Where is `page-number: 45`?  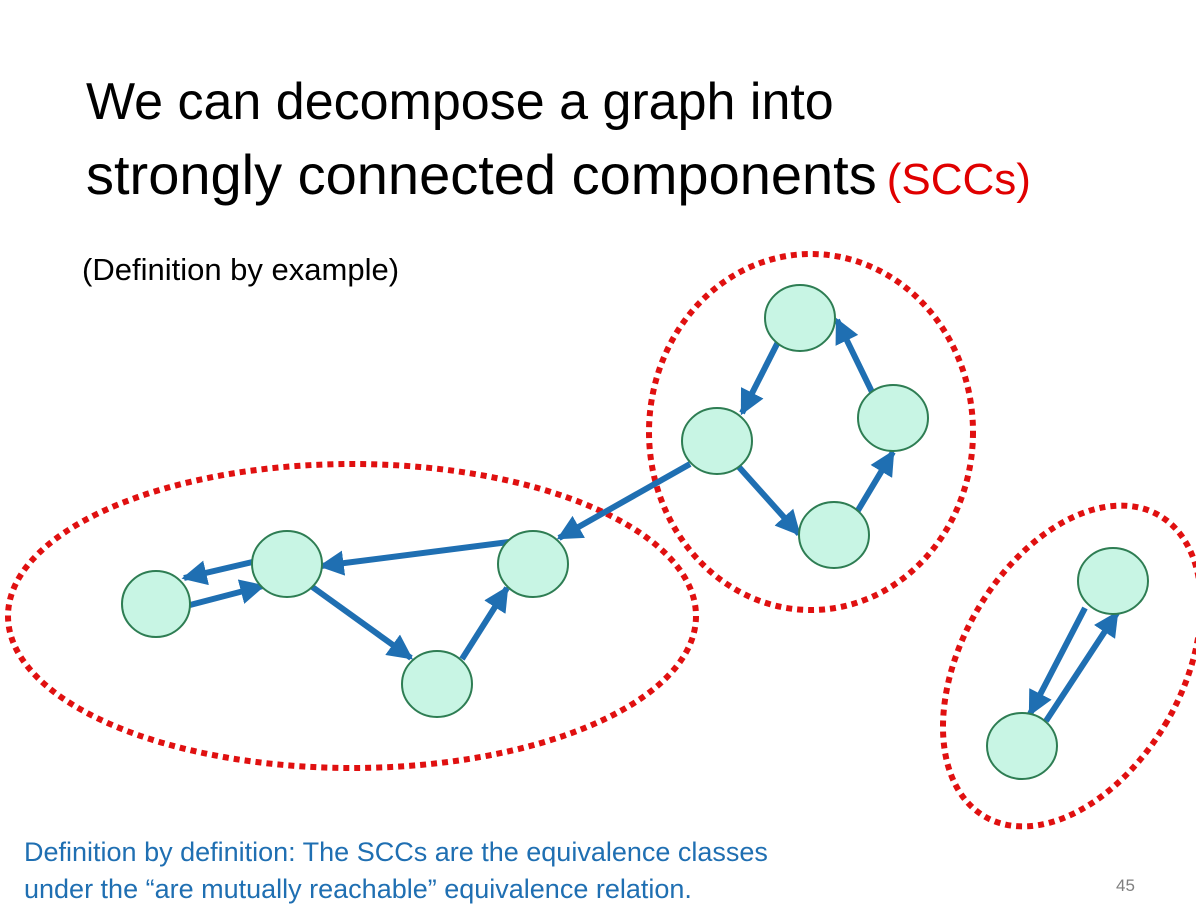 page-number: 45 is located at coordinates (1125, 885).